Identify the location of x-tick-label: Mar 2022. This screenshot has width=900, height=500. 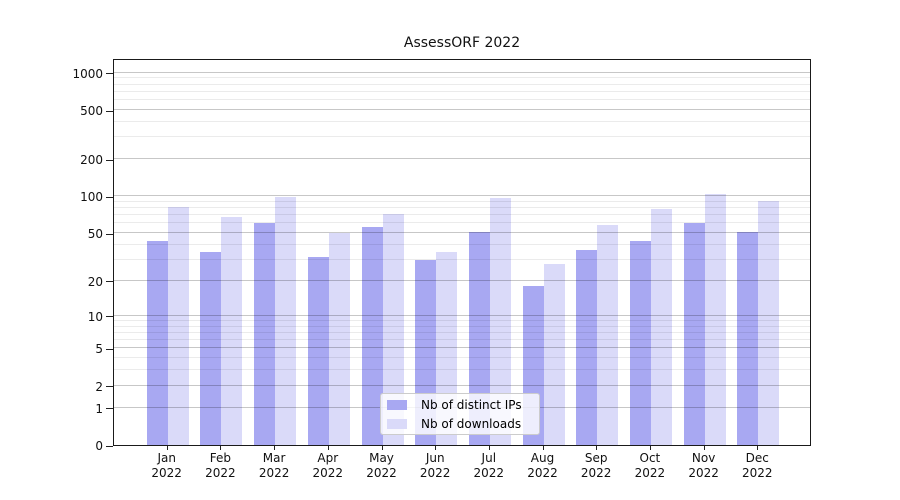
(274, 465).